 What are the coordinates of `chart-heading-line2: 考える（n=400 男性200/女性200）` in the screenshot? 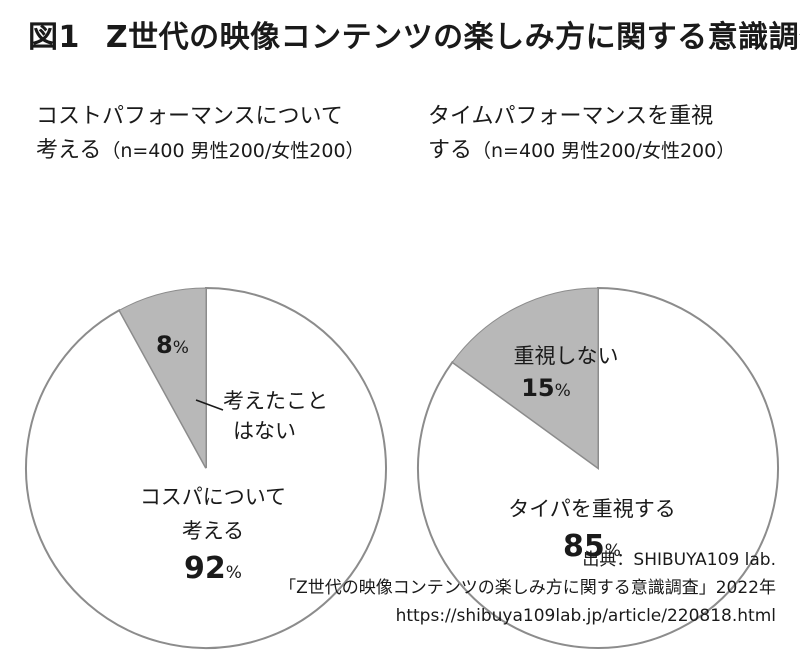 It's located at (200, 151).